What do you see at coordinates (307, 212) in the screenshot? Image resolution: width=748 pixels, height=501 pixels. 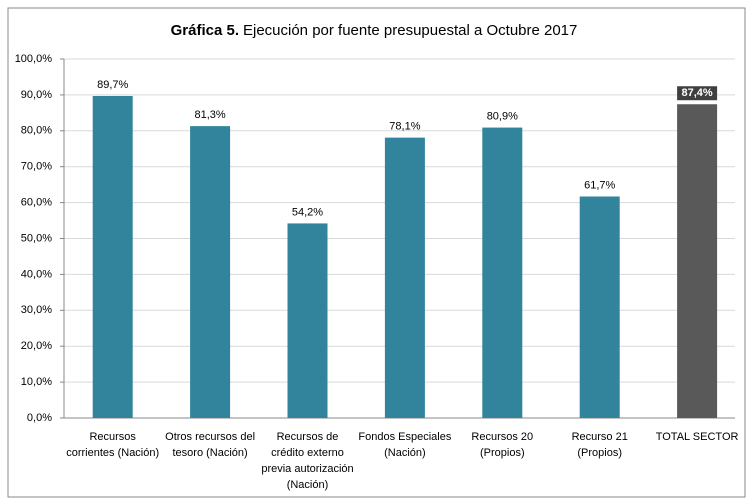 I see `value-label: 54,2%` at bounding box center [307, 212].